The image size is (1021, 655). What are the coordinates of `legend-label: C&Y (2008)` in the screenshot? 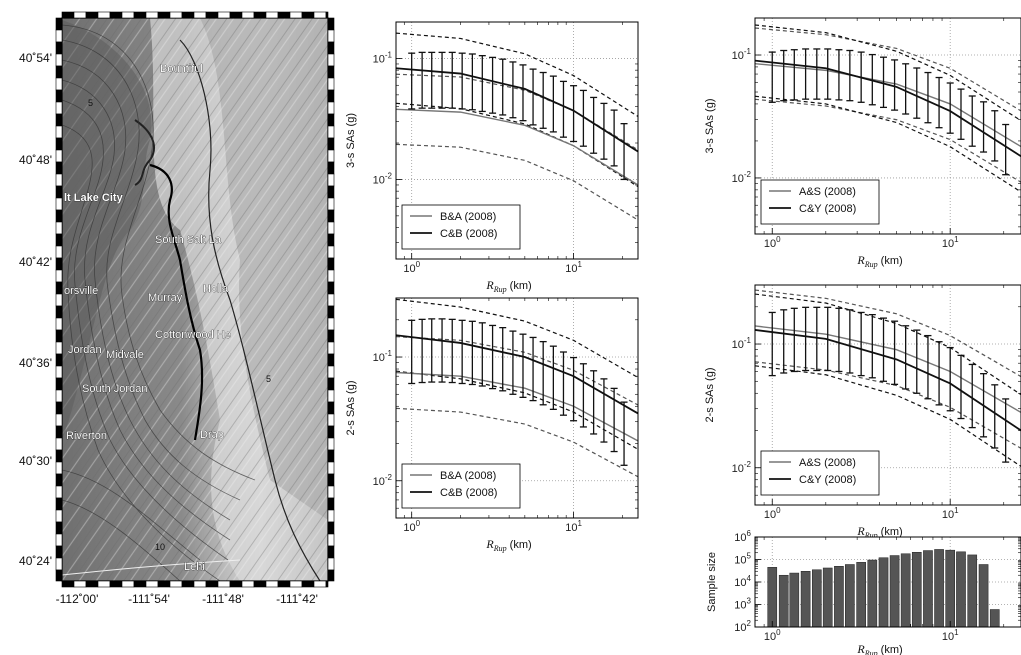 It's located at (827, 480).